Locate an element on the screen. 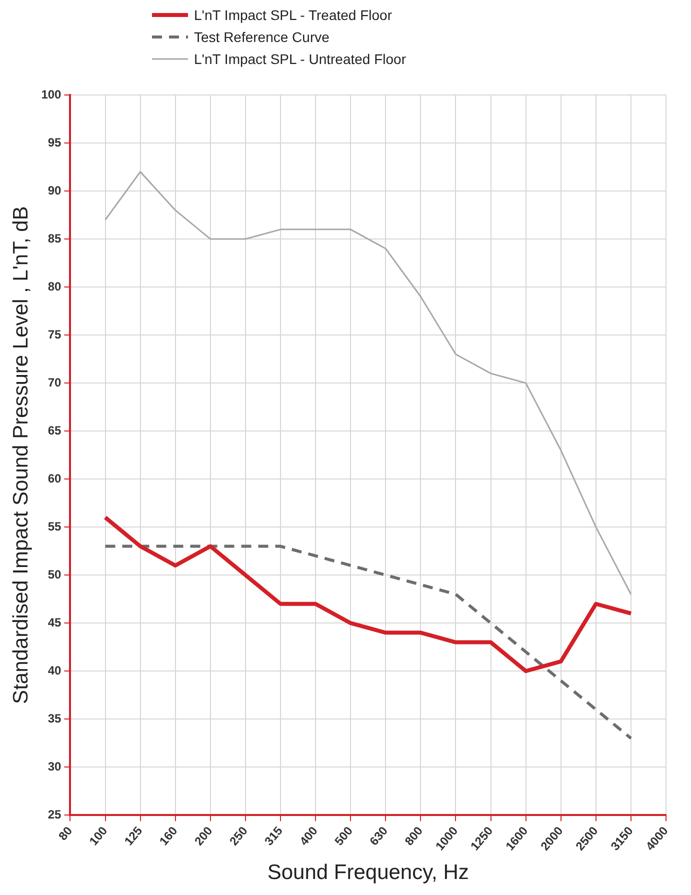 This screenshot has width=691, height=895. y-axis-title: Standardised Impact Sound Pressure Level , L'nT, dB is located at coordinates (20, 455).